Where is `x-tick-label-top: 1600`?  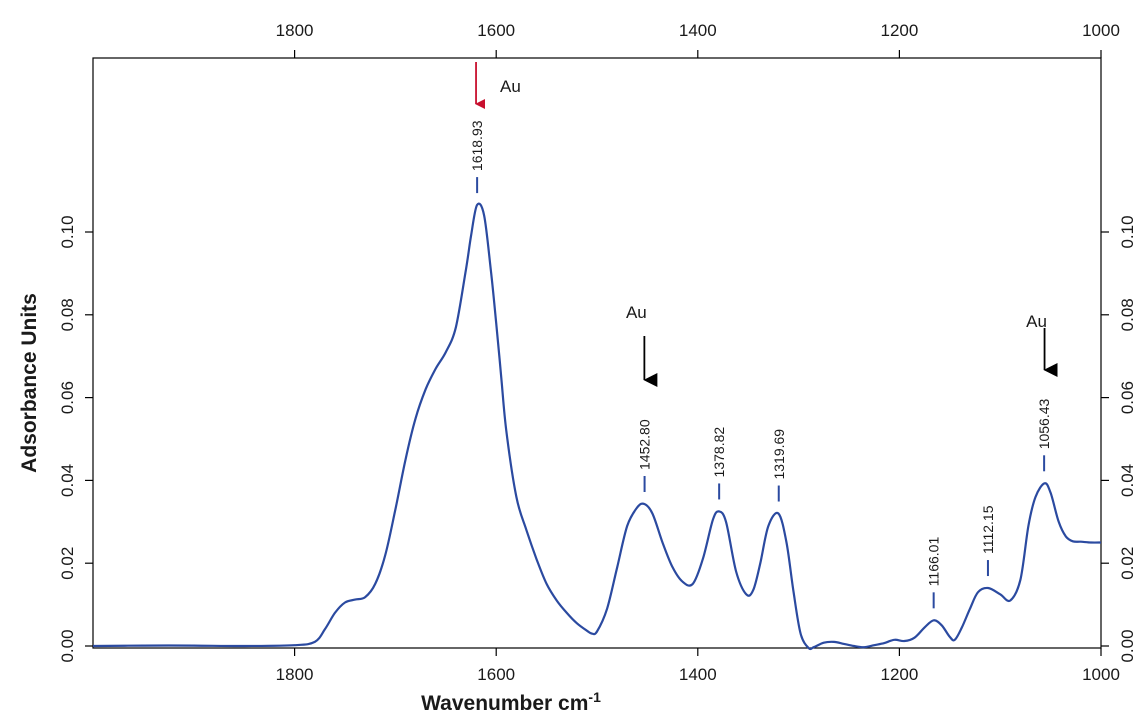
x-tick-label-top: 1600 is located at coordinates (496, 30).